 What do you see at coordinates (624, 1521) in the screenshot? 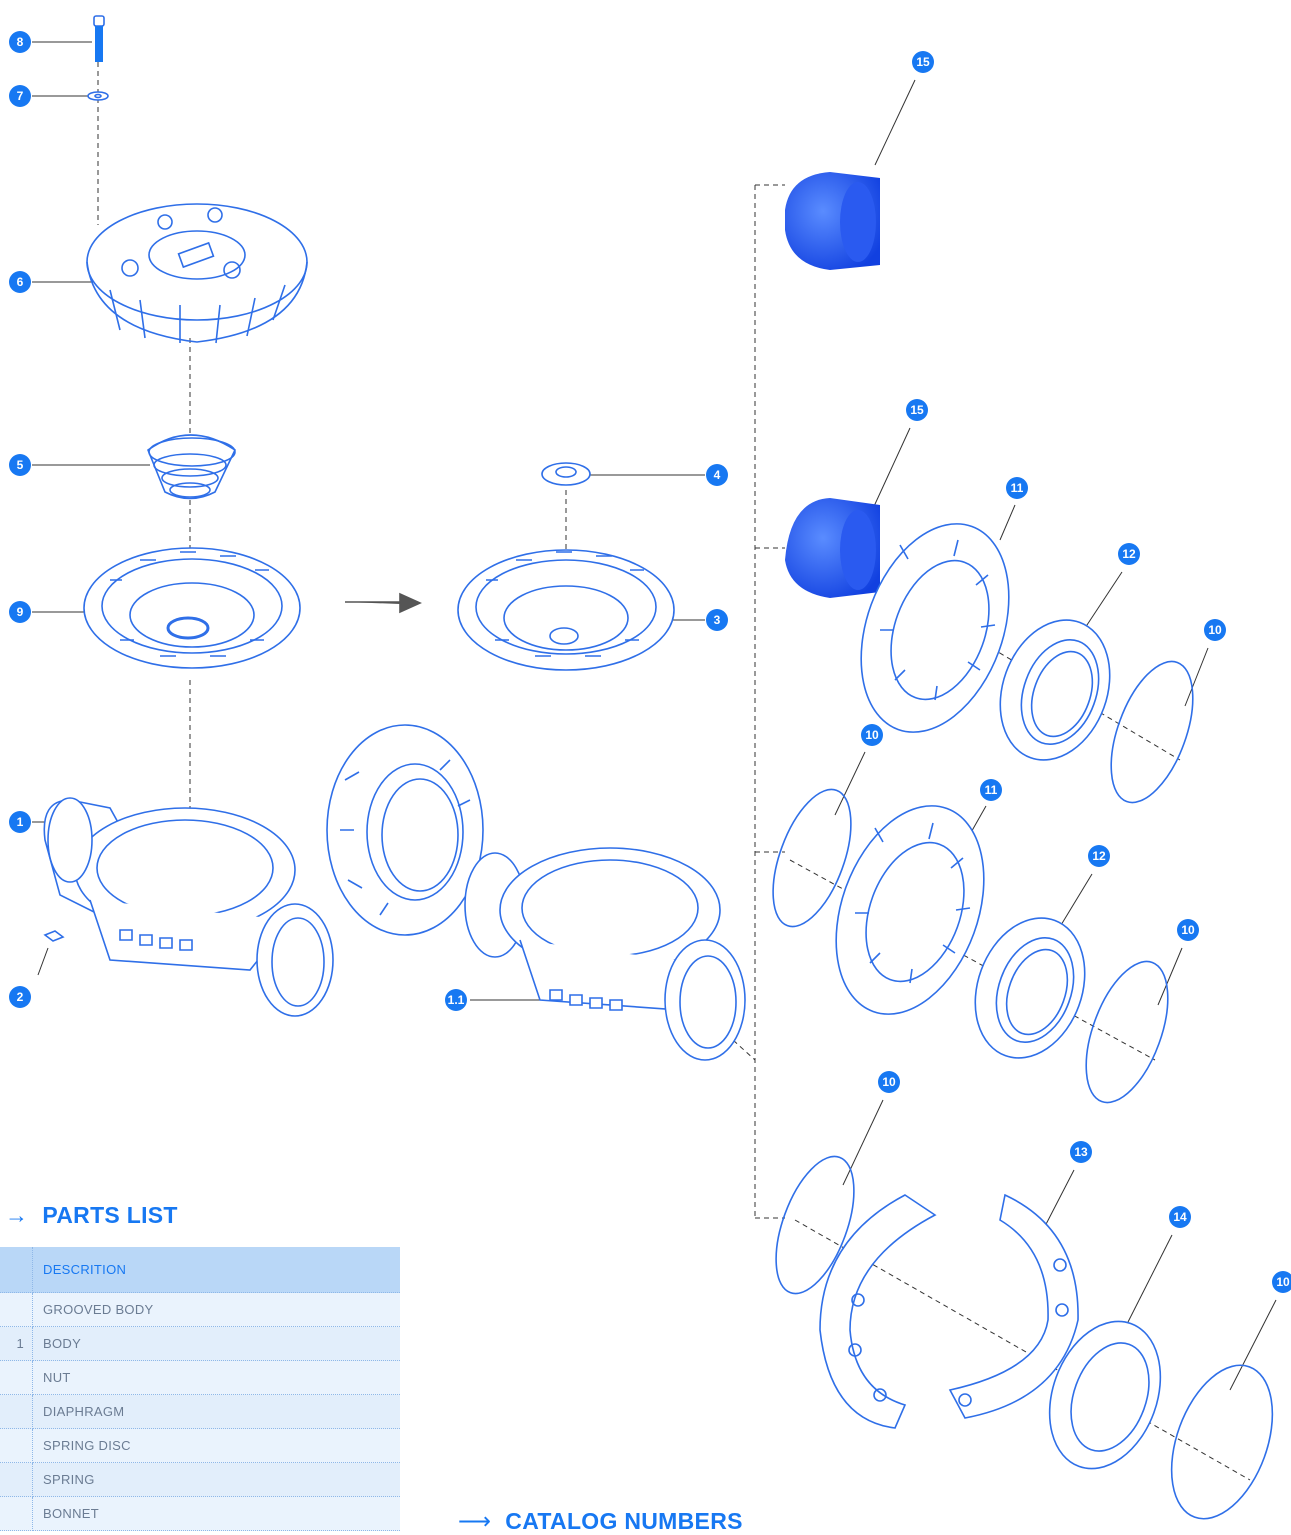
I see `catalog-numbers-title: CATALOG NUMBERS` at bounding box center [624, 1521].